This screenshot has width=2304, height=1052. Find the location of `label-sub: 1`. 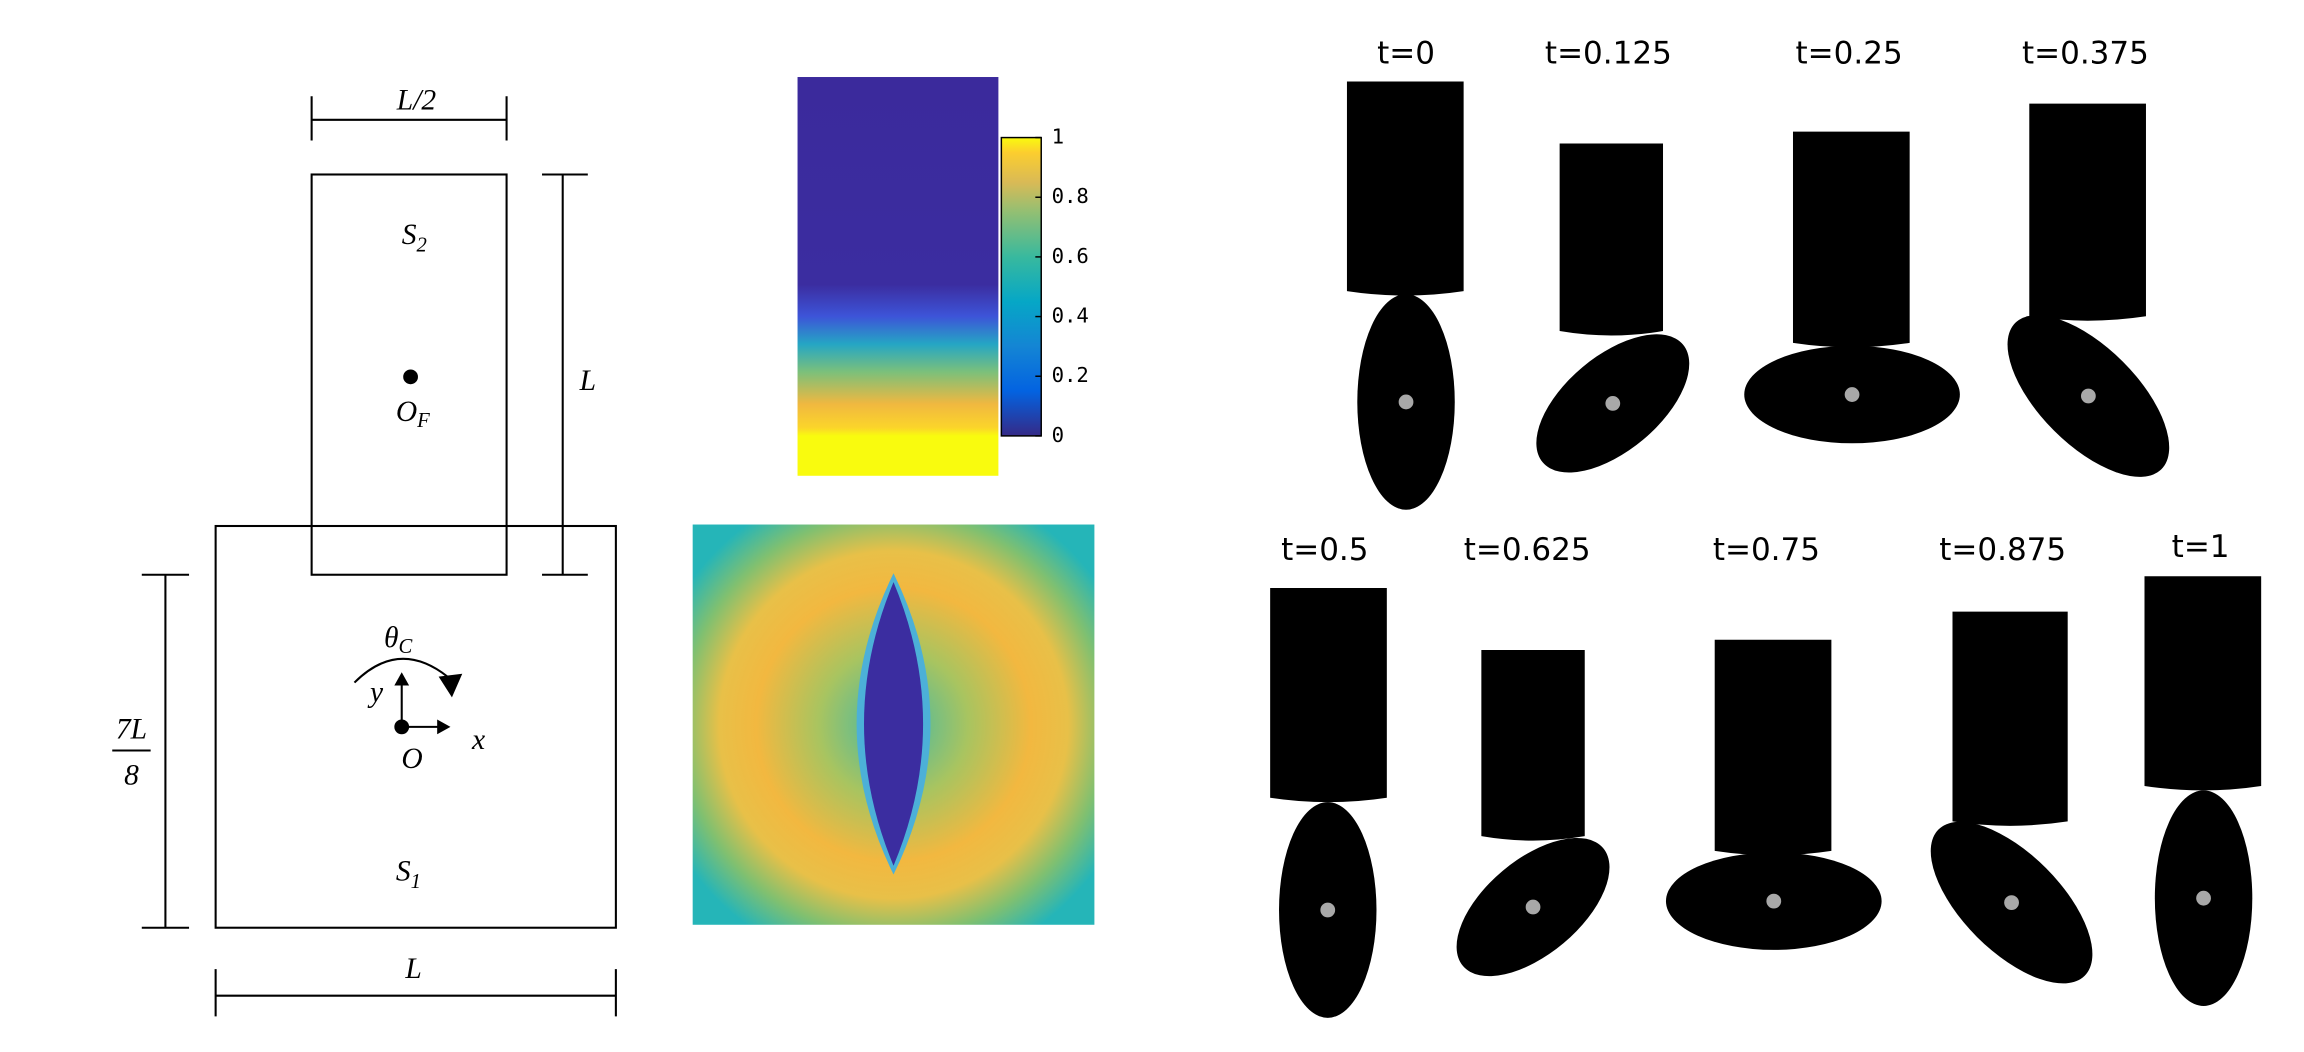

label-sub: 1 is located at coordinates (416, 882).